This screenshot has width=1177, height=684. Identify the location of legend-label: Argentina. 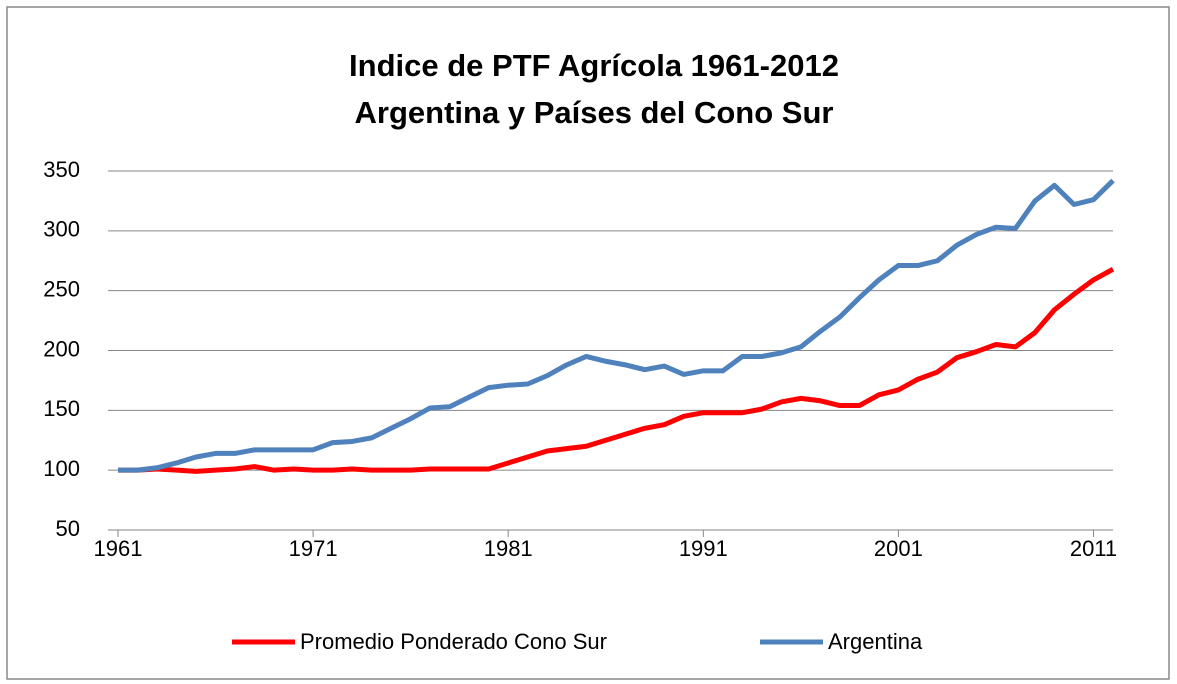
(875, 641).